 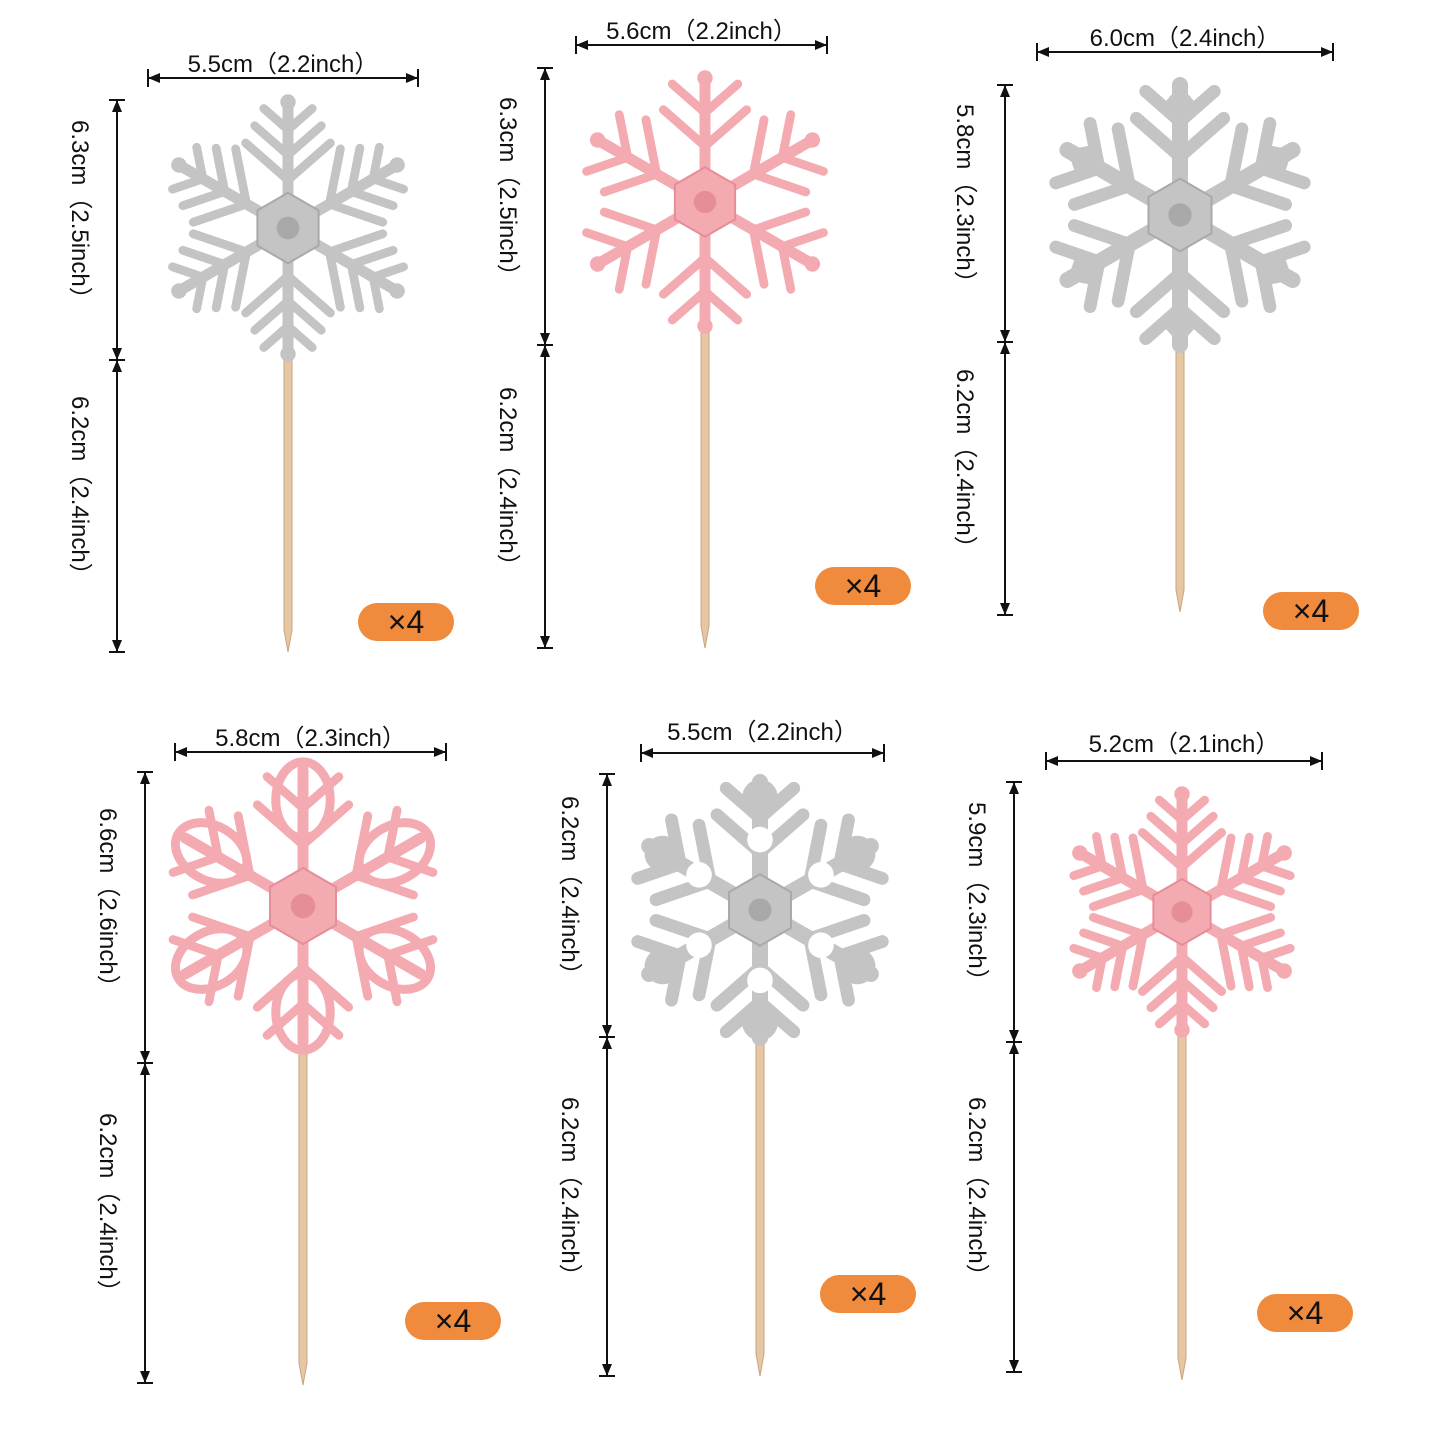 What do you see at coordinates (760, 910) in the screenshot?
I see `snowflake-t5-icon` at bounding box center [760, 910].